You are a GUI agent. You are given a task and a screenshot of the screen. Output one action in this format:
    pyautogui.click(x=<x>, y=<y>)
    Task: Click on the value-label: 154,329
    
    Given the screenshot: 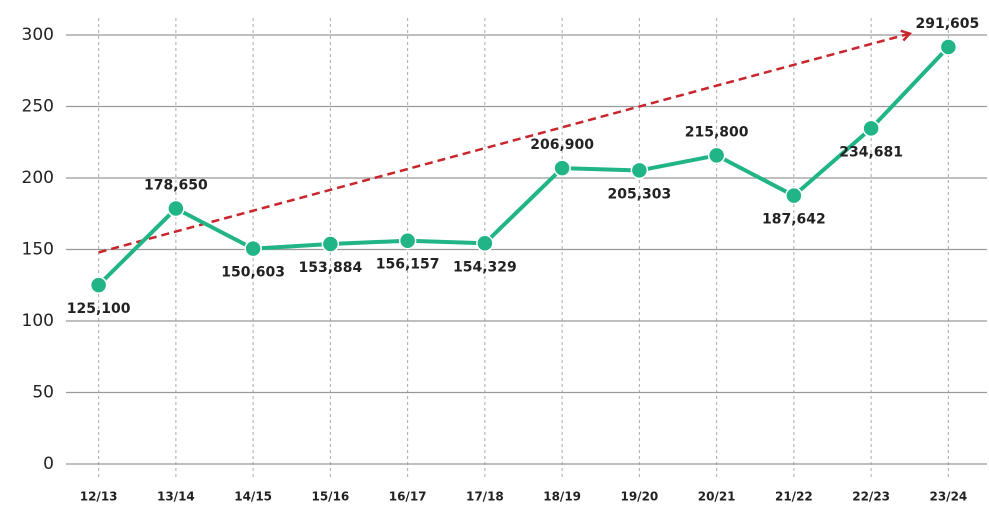 What is the action you would take?
    pyautogui.click(x=485, y=267)
    